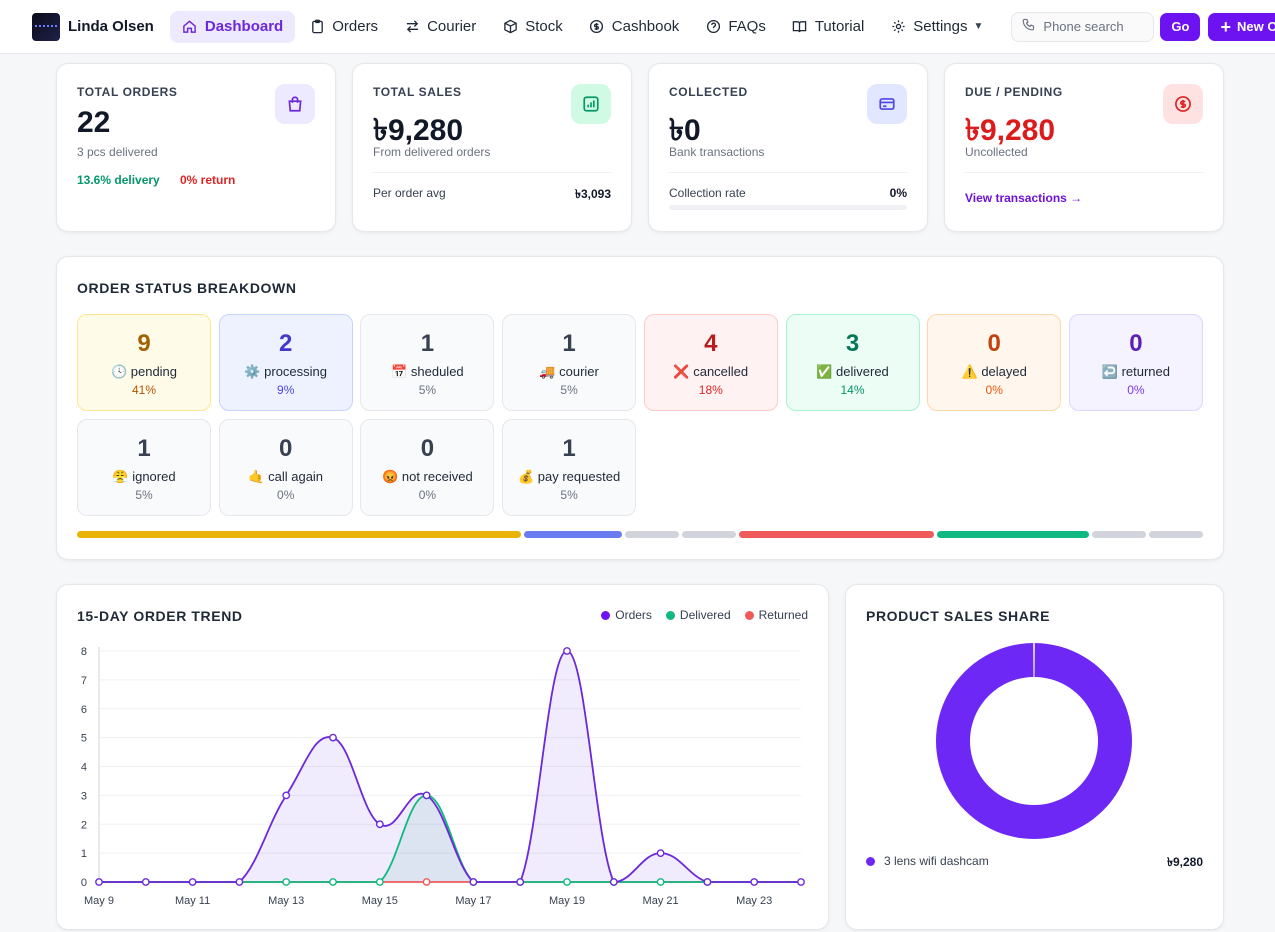 The height and width of the screenshot is (932, 1275). I want to click on view-transactions-link: View transactions →, so click(1024, 198).